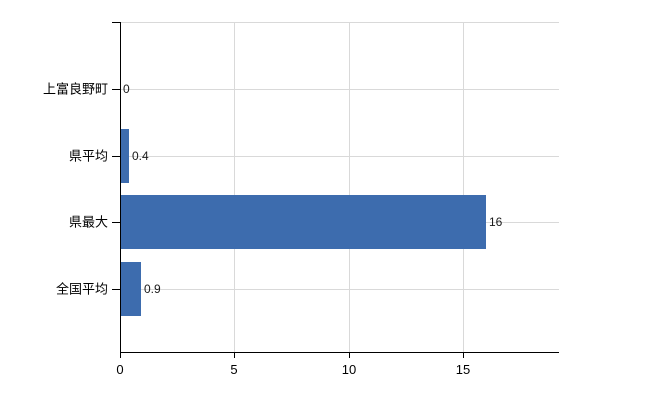  What do you see at coordinates (116, 22) in the screenshot?
I see `y-axis-top-tick-mark` at bounding box center [116, 22].